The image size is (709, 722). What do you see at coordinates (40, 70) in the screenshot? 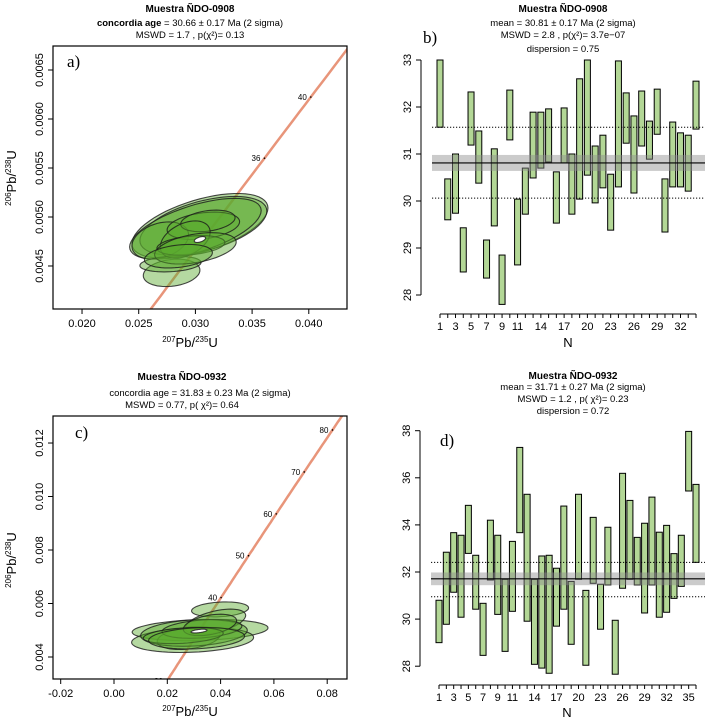
I see `y-tick-label: 0.0065` at bounding box center [40, 70].